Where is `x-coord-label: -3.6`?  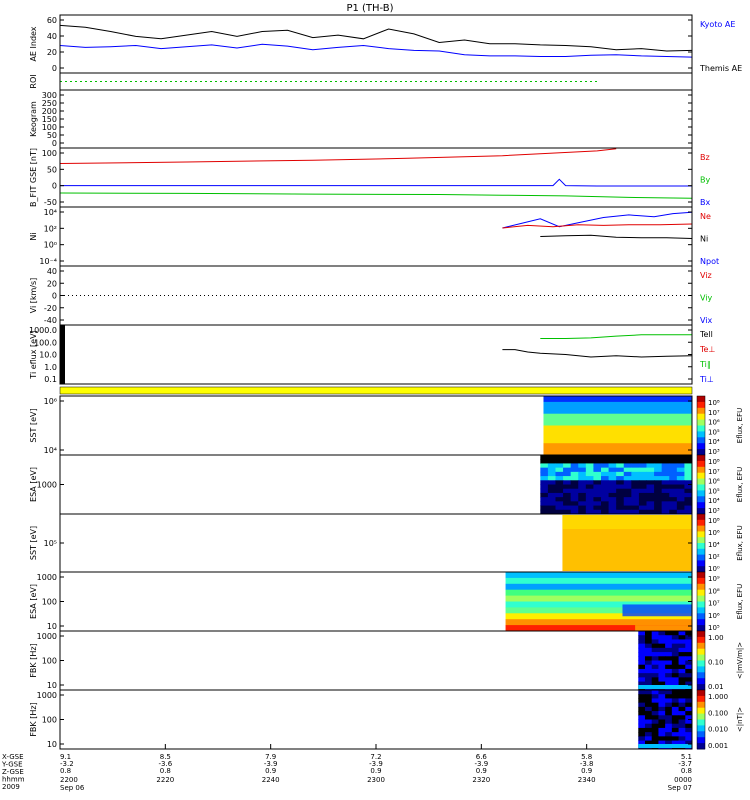 x-coord-label: -3.6 is located at coordinates (165, 764).